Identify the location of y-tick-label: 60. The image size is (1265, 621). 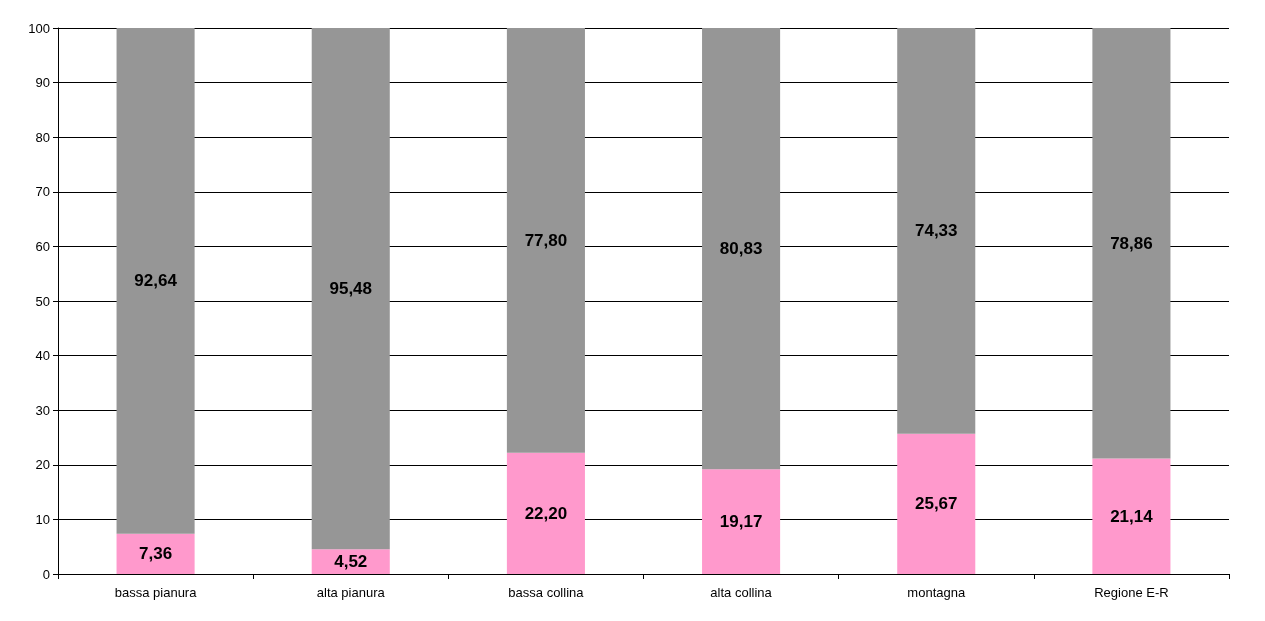
(42, 246).